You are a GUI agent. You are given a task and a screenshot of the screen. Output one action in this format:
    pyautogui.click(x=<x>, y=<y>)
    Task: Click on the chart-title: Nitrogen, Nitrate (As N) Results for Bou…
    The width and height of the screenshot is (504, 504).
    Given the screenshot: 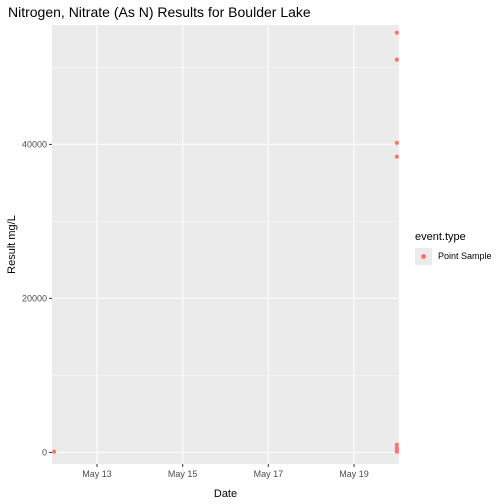 What is the action you would take?
    pyautogui.click(x=159, y=12)
    